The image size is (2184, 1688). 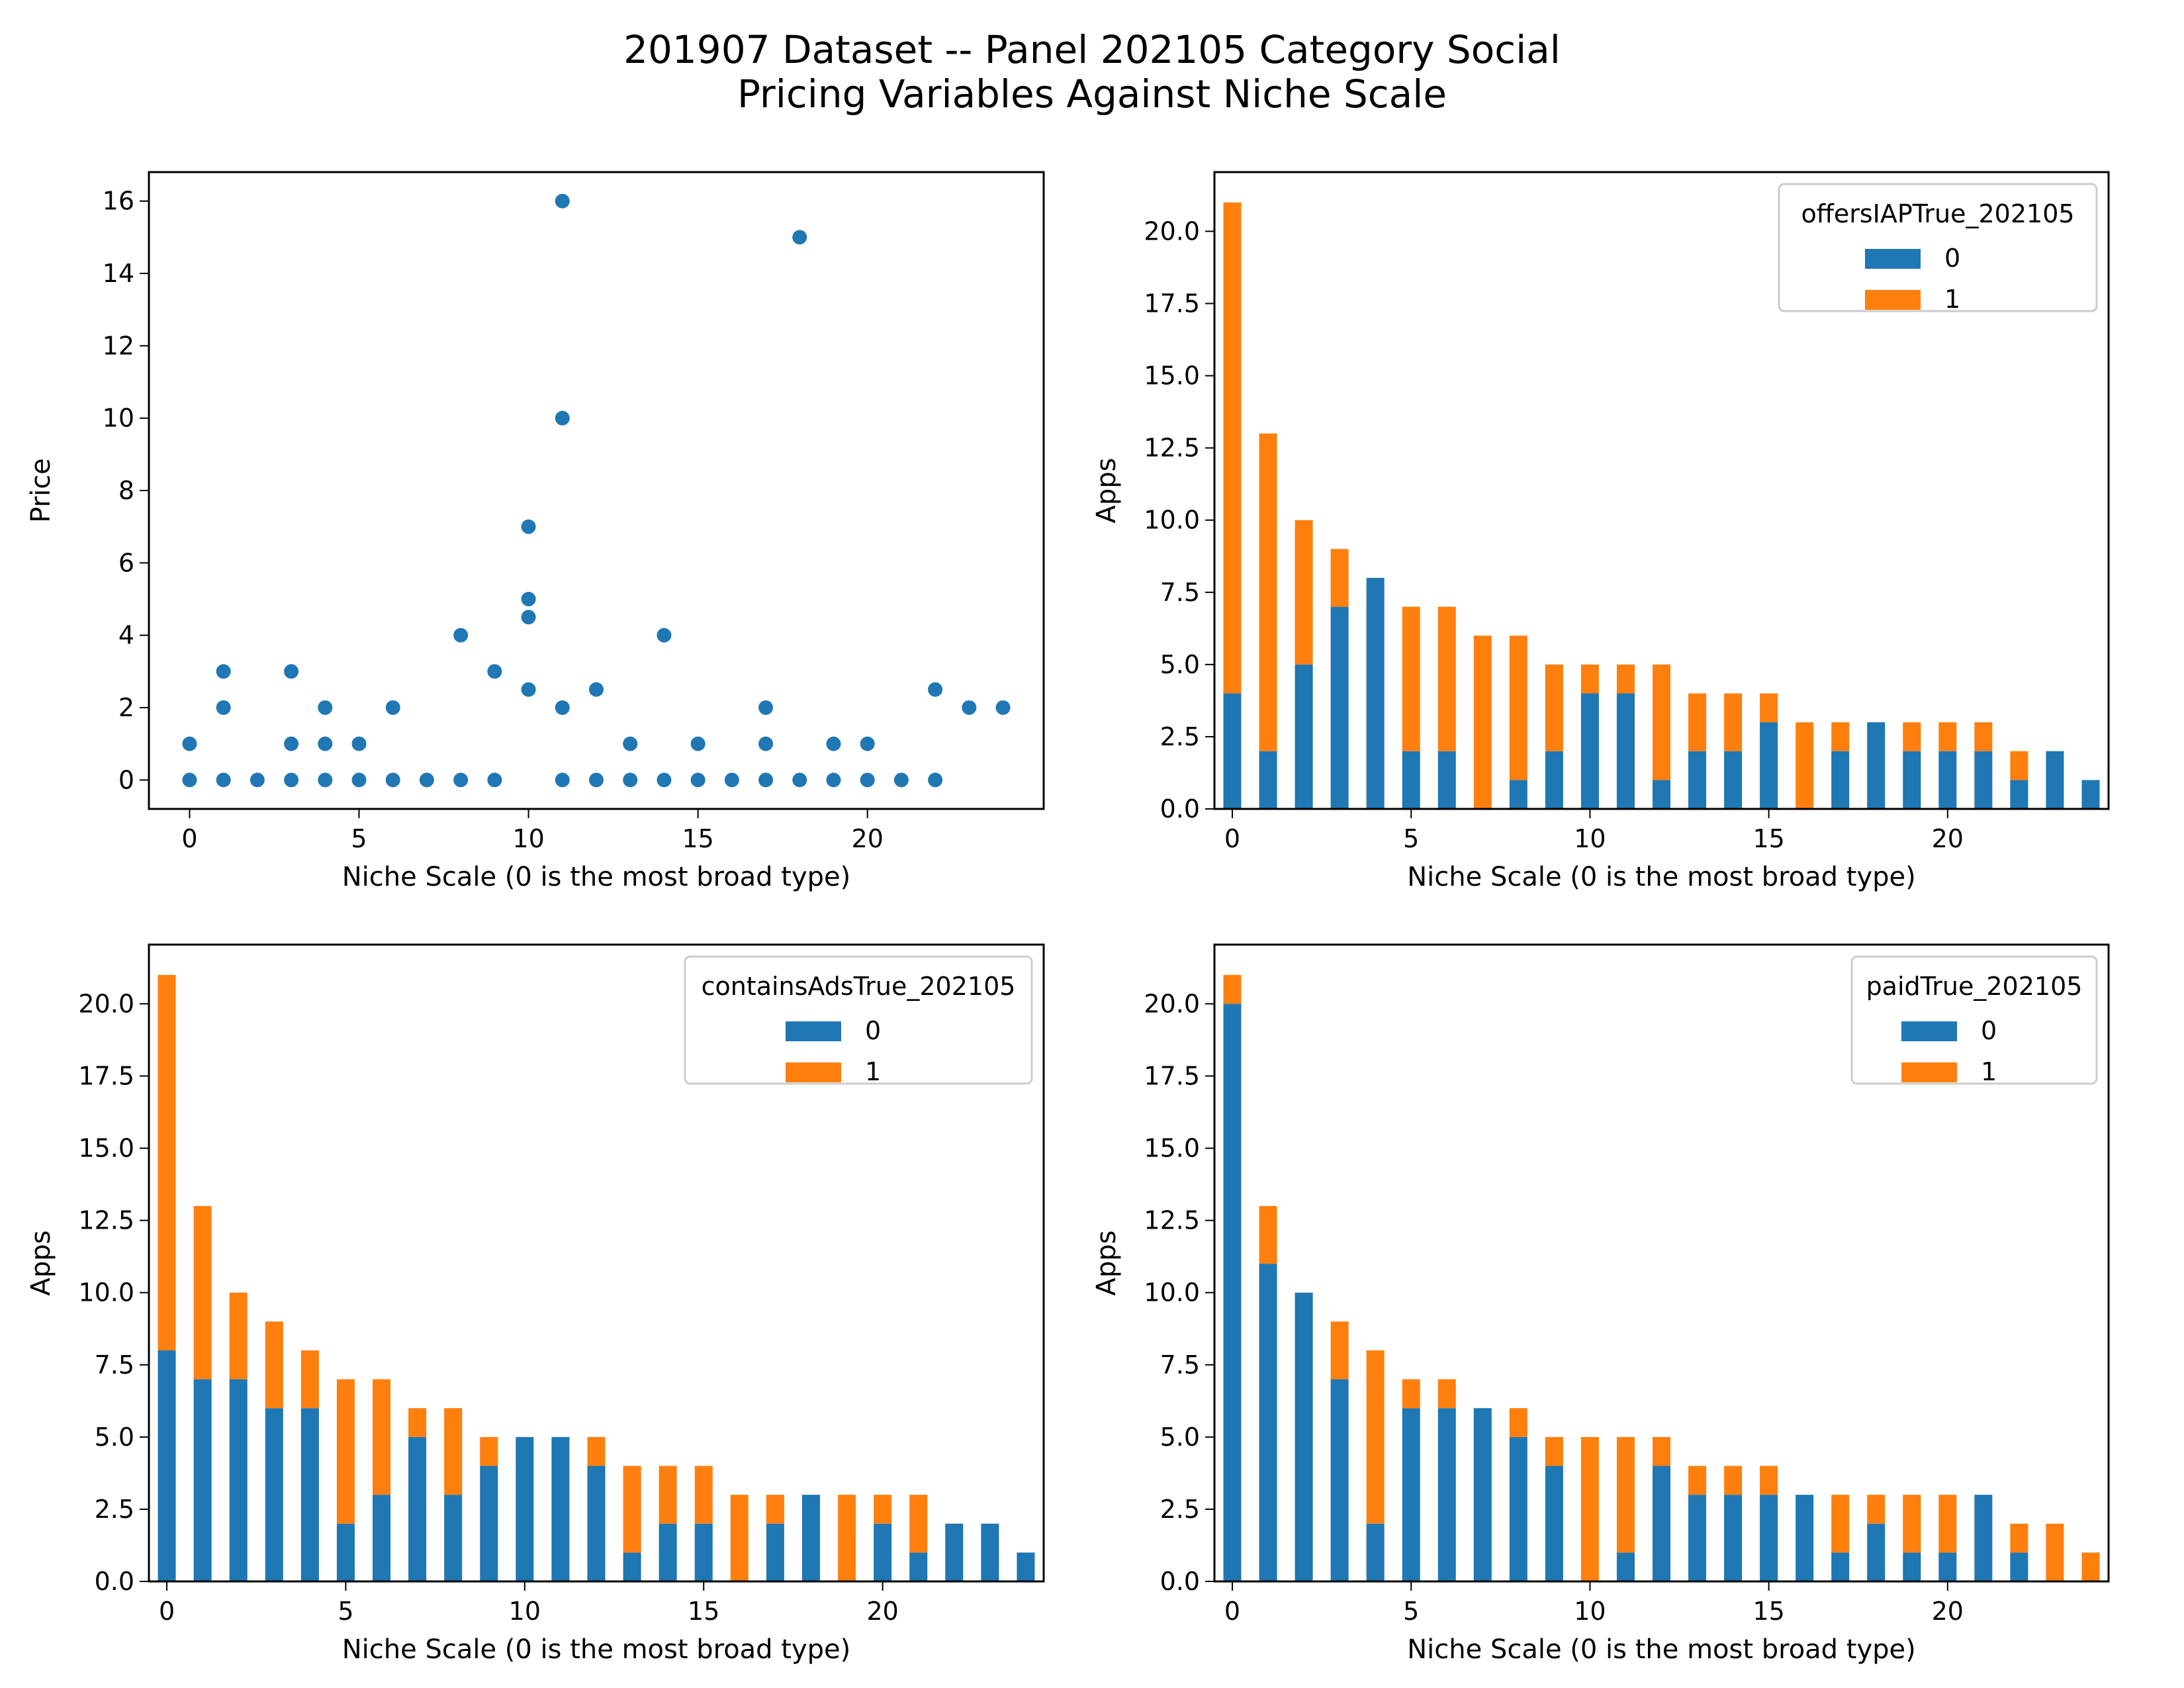 What do you see at coordinates (189, 838) in the screenshot?
I see `x-tick-label: 0` at bounding box center [189, 838].